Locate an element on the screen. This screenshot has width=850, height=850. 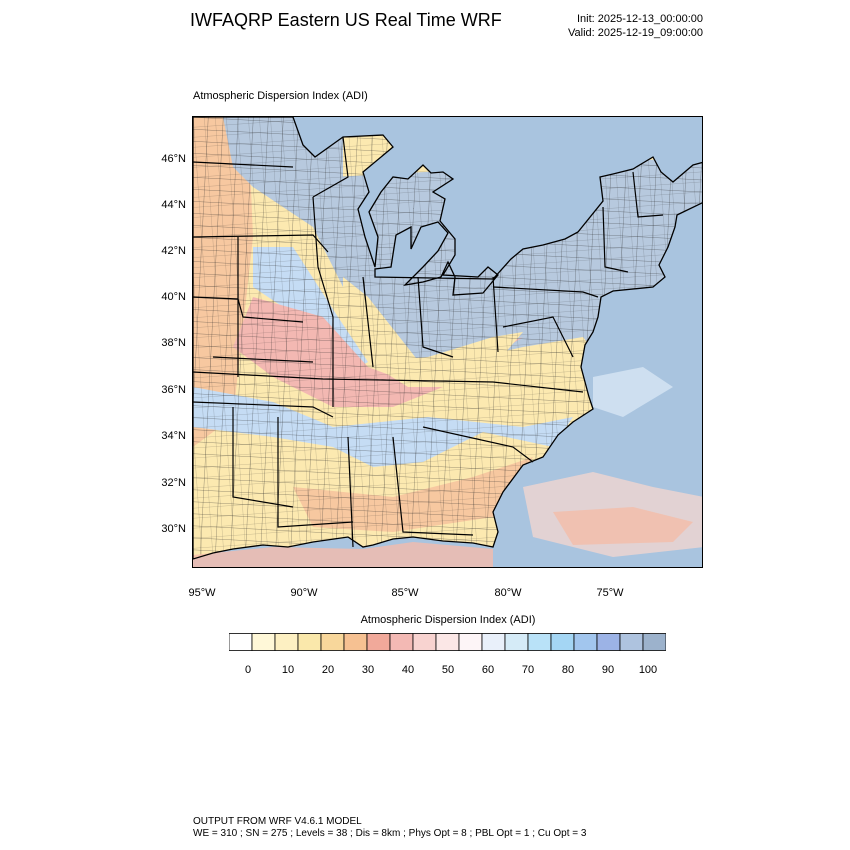
valid-time: Valid: 2025-12-19_09:00:00 is located at coordinates (635, 33).